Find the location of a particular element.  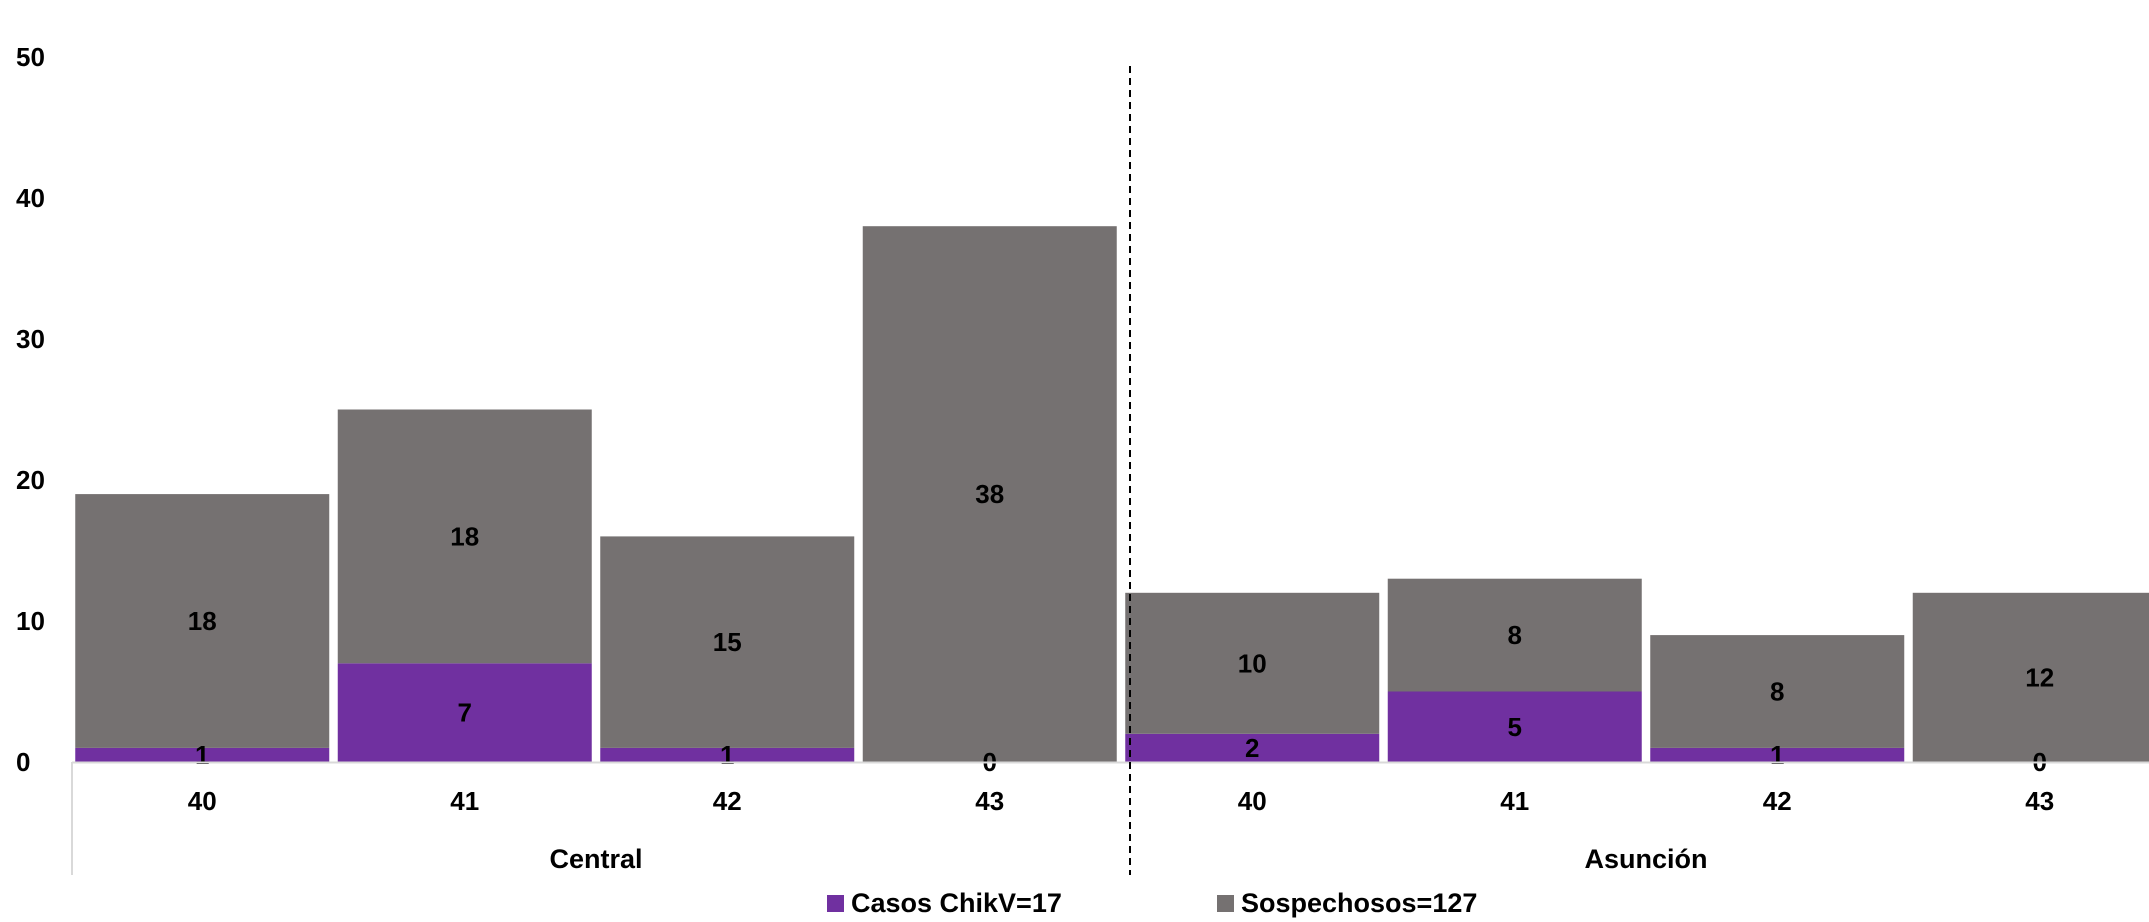

y-tick-label: 40 is located at coordinates (30, 198).